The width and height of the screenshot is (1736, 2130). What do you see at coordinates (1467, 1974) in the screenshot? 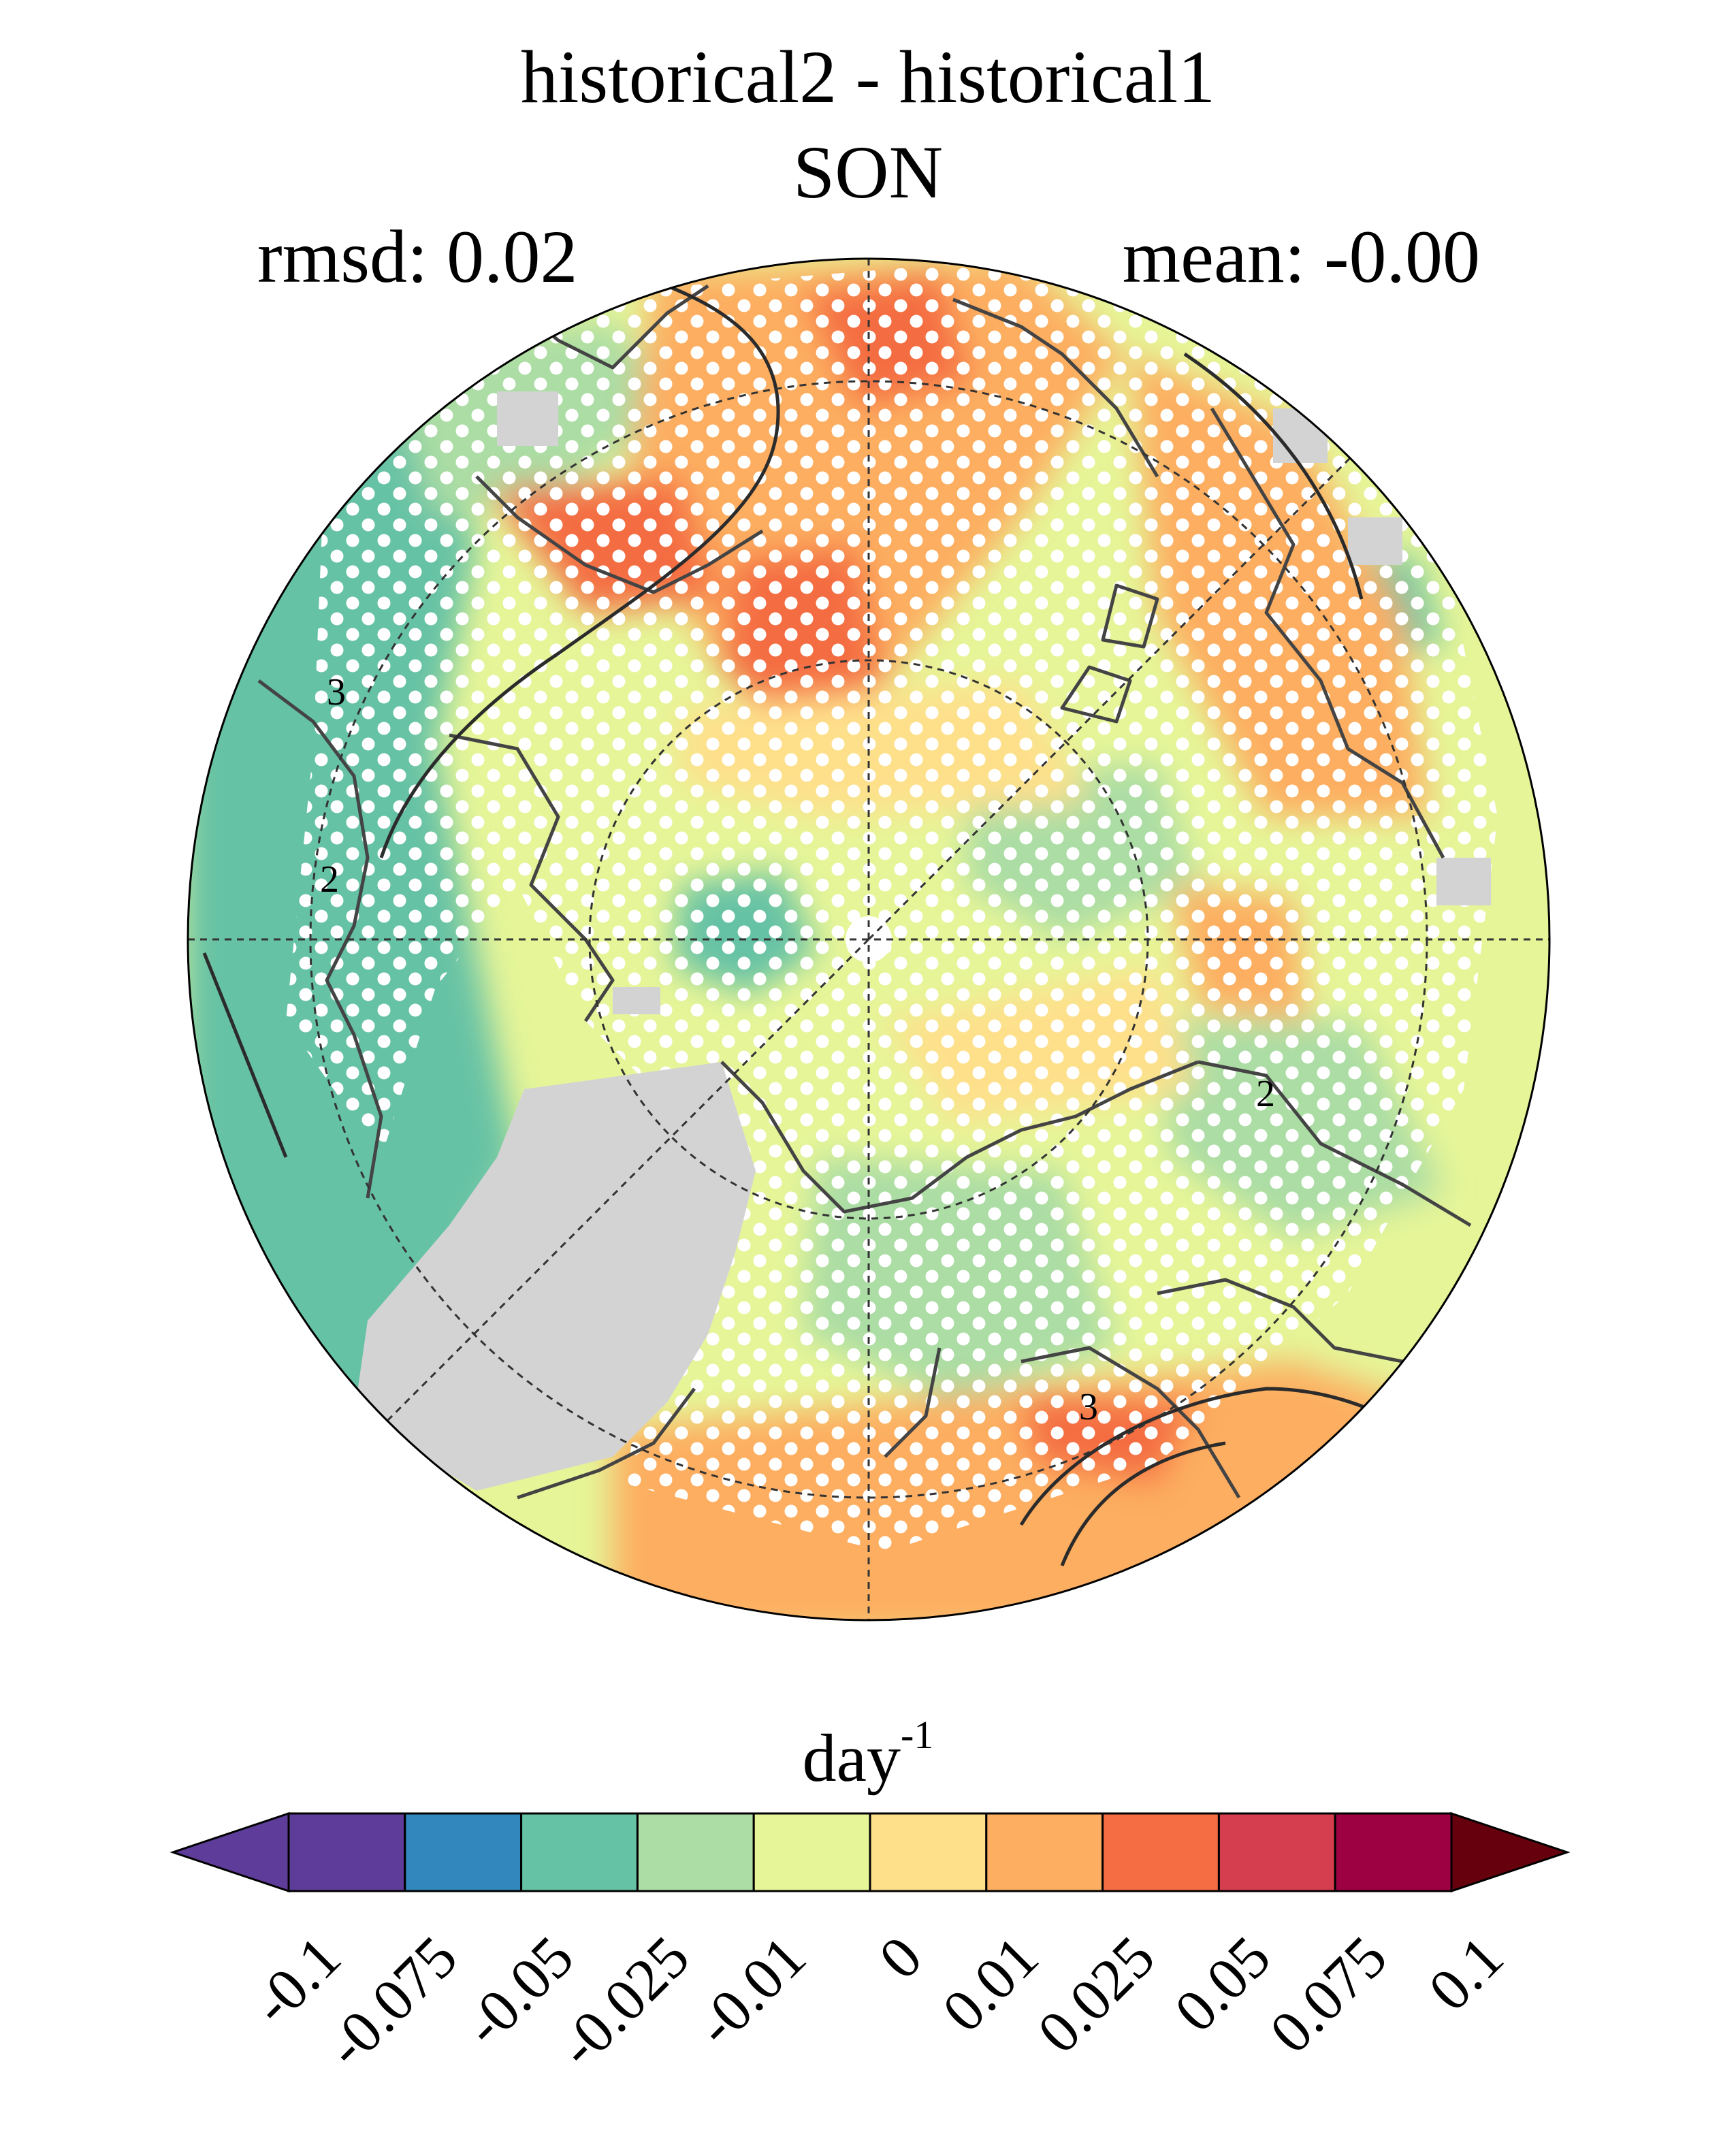
I see `colorbar-tick-label: 0.1` at bounding box center [1467, 1974].